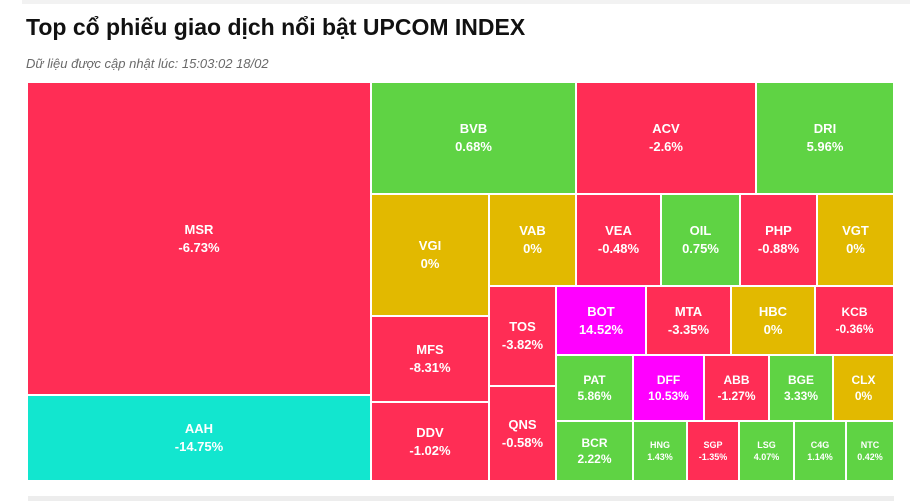 This screenshot has width=910, height=501. What do you see at coordinates (199, 229) in the screenshot?
I see `ticker-label: MSR` at bounding box center [199, 229].